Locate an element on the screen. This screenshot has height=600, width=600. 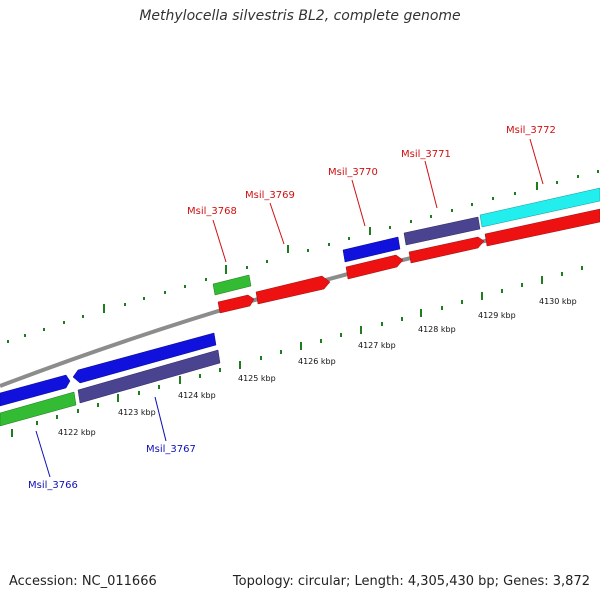
scale-label-4126: 4126 kbp is located at coordinates (317, 361).